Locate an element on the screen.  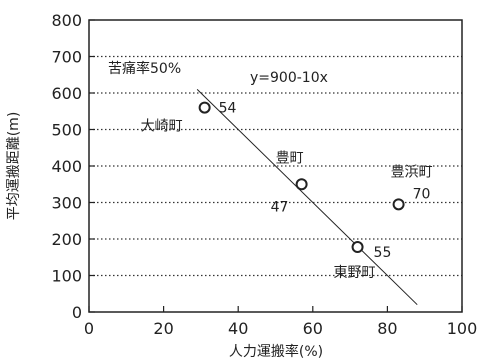
x-tick-label: 40 is located at coordinates (238, 328).